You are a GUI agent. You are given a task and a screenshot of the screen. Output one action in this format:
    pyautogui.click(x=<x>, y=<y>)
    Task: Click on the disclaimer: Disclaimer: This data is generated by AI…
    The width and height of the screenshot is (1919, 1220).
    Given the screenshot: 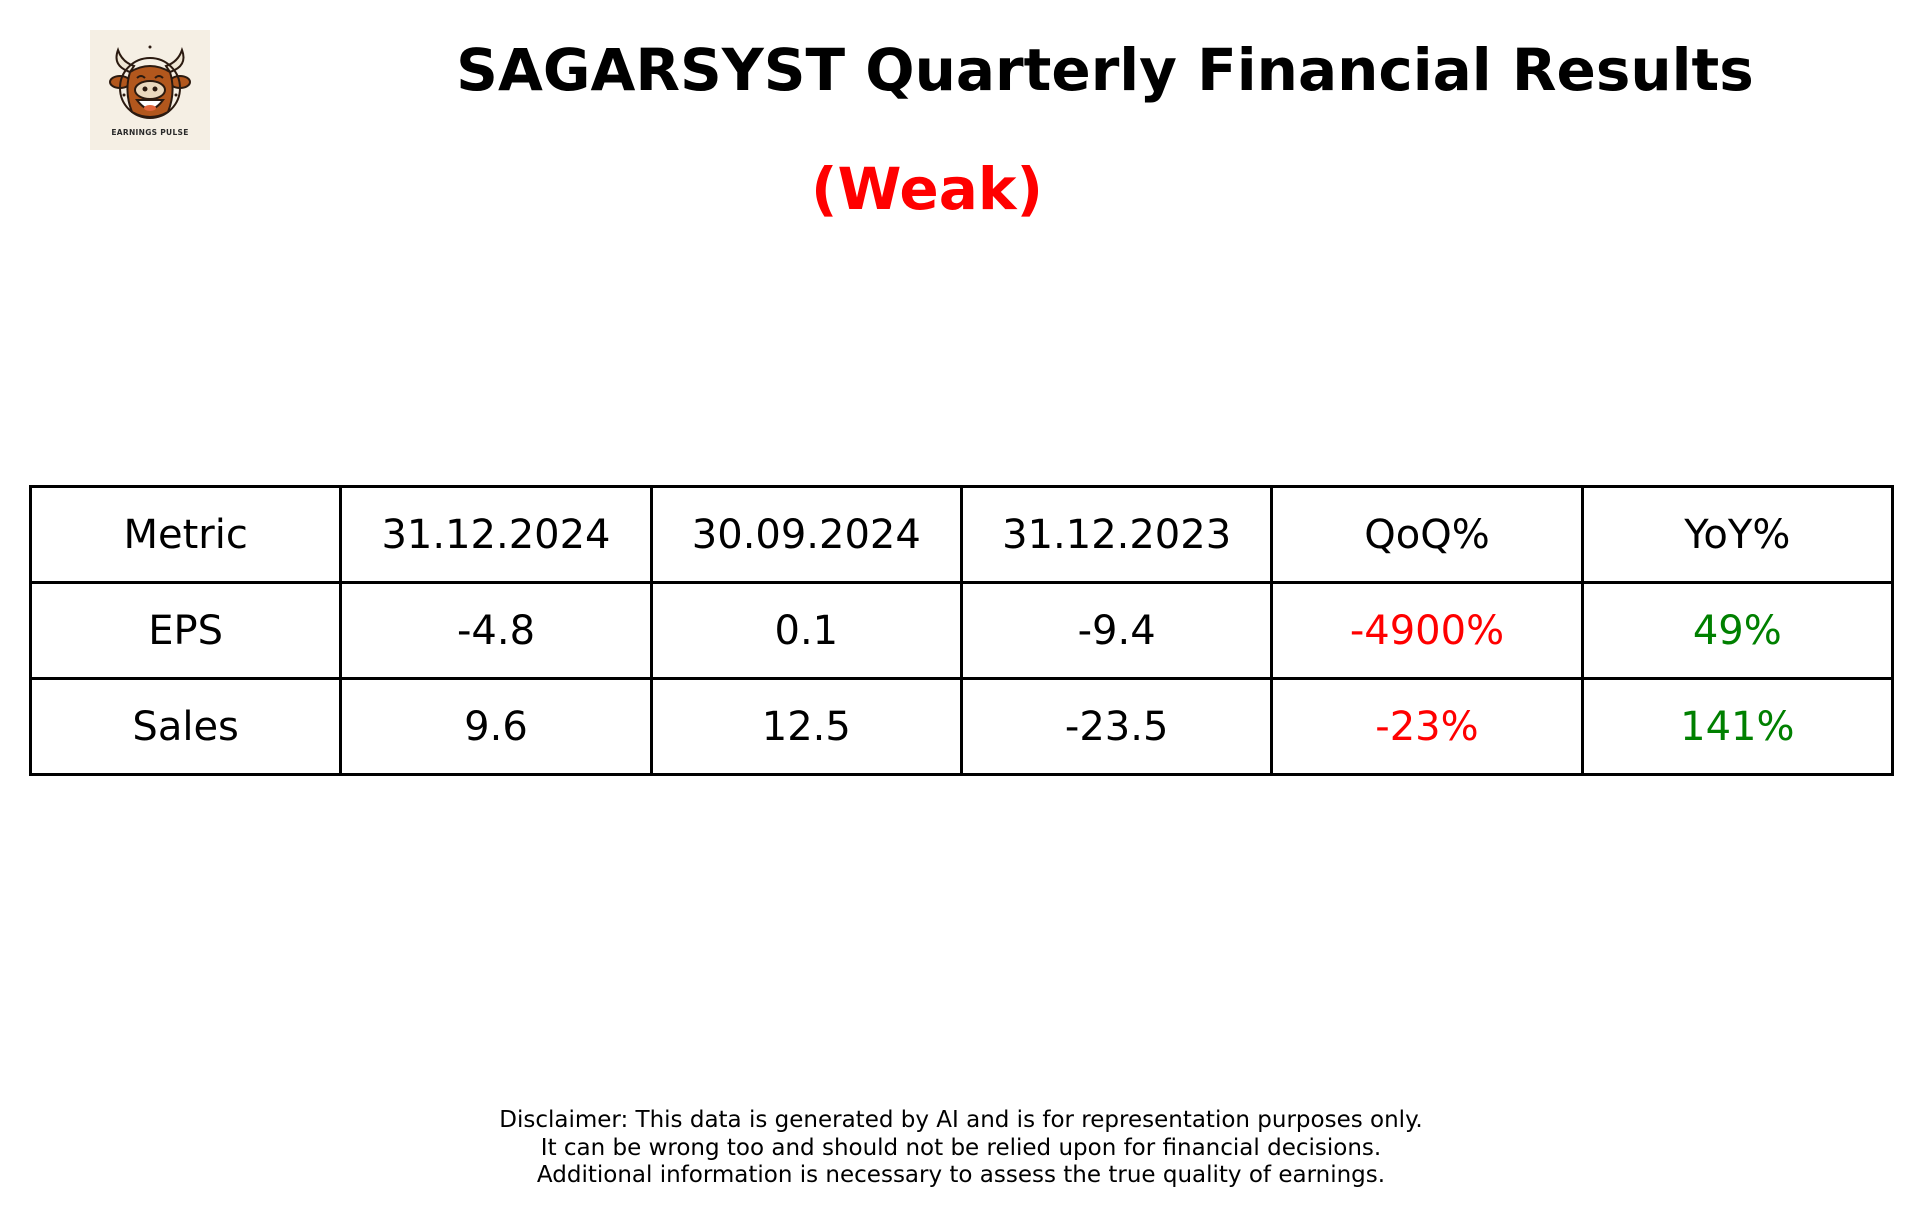 What is the action you would take?
    pyautogui.click(x=959, y=1148)
    